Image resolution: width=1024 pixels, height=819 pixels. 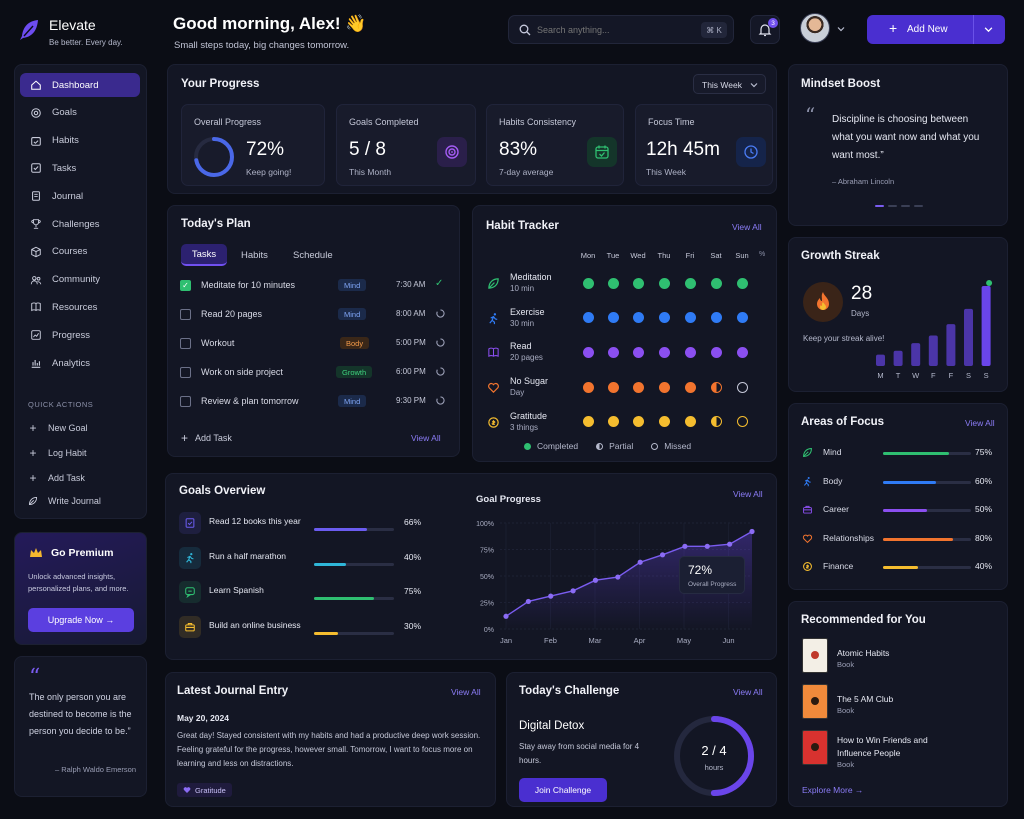 I want to click on search-input, so click(x=612, y=30).